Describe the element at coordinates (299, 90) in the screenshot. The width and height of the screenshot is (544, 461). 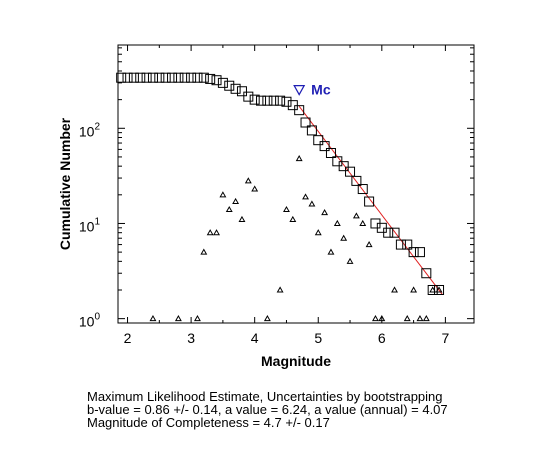
I see `mc-marker-icon` at that location.